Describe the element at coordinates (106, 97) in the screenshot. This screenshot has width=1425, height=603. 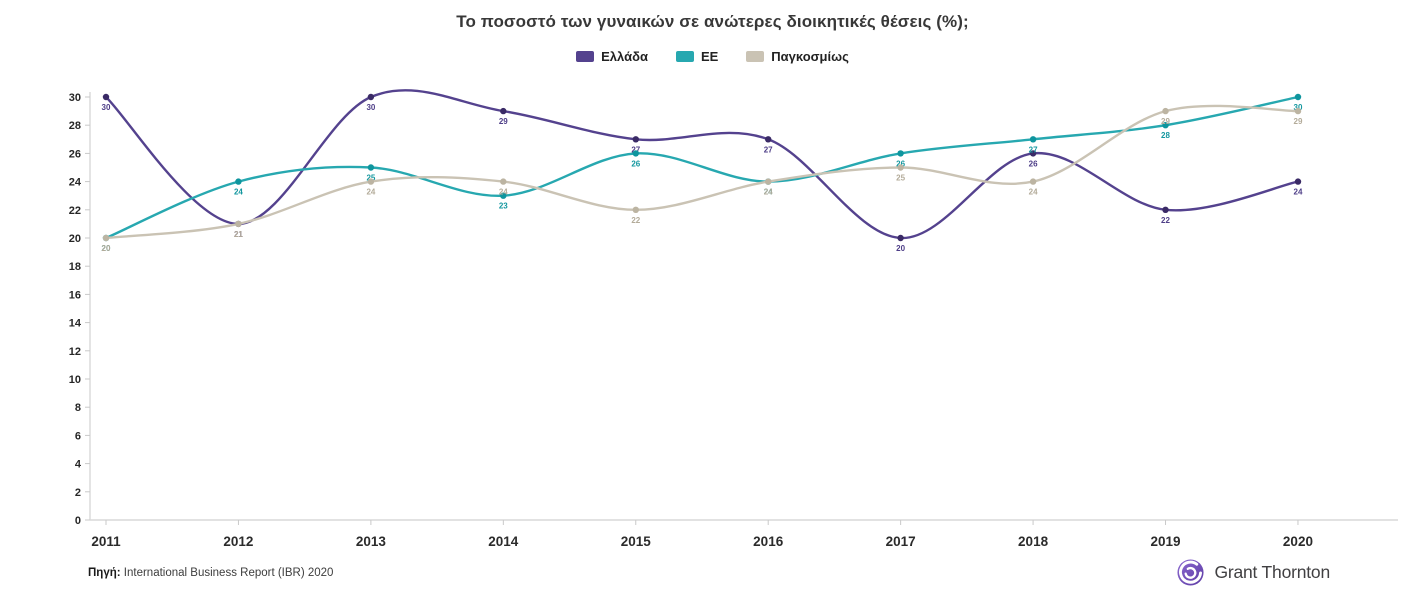
I see `data-point-ellada-2011` at that location.